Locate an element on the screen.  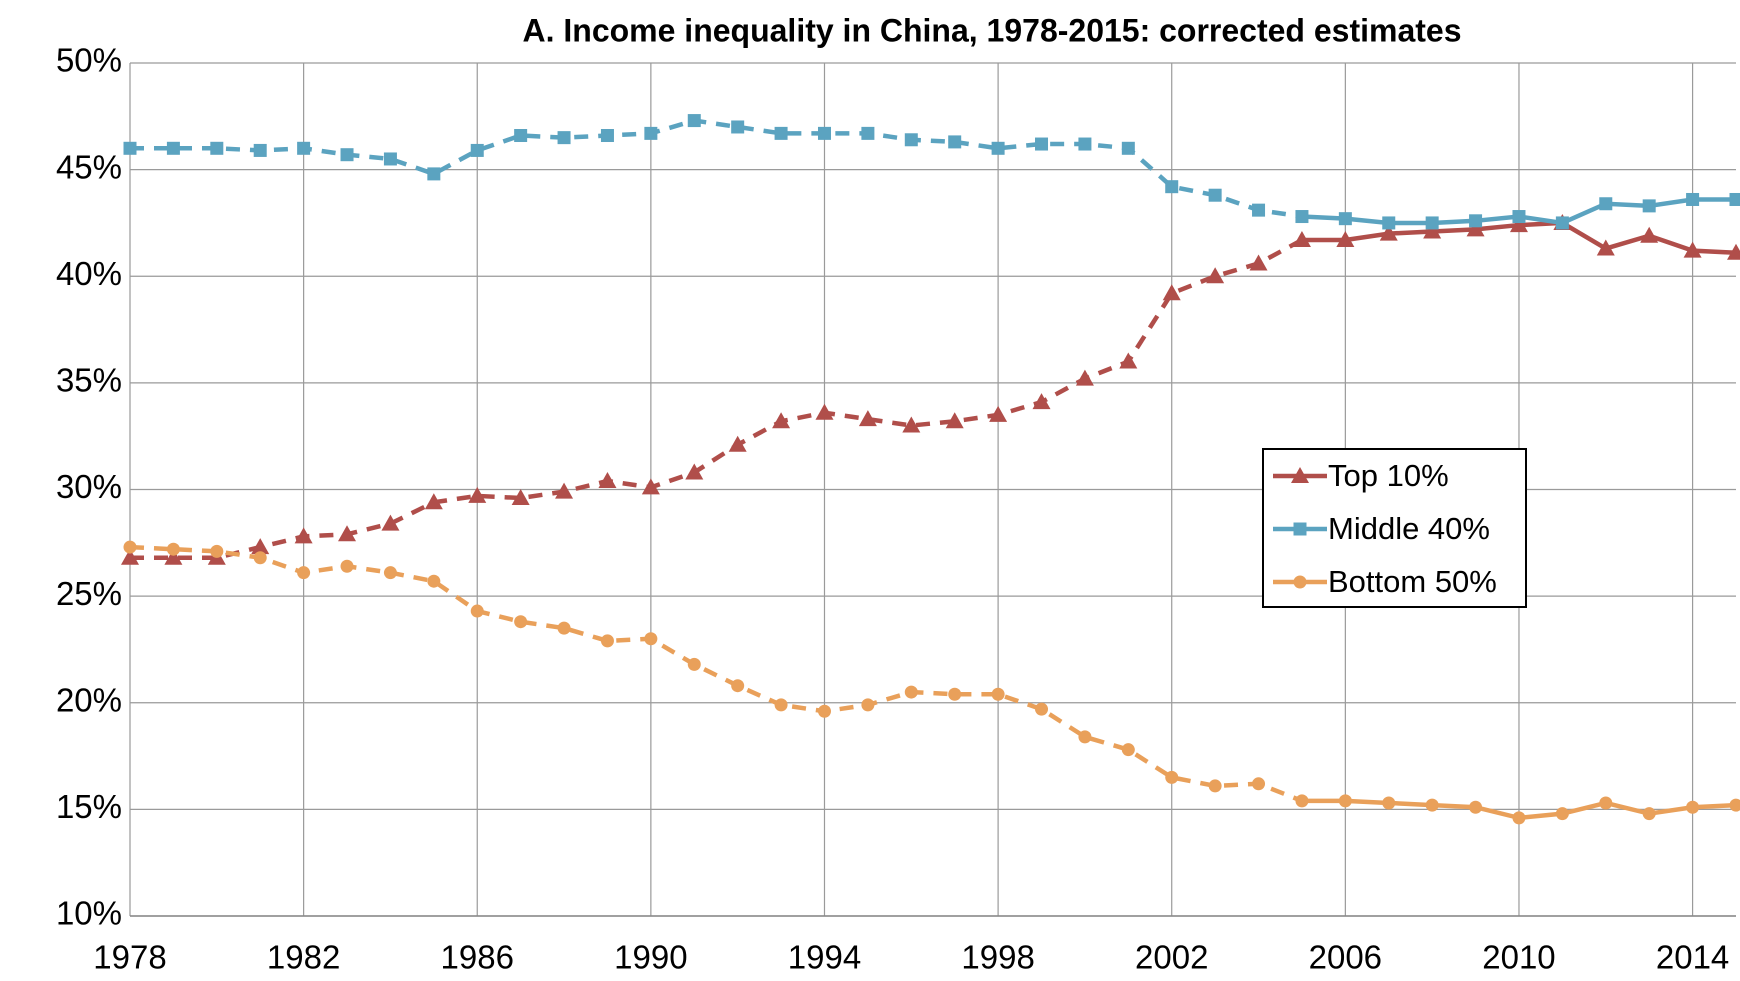
x-tick-label: 1998 is located at coordinates (997, 957).